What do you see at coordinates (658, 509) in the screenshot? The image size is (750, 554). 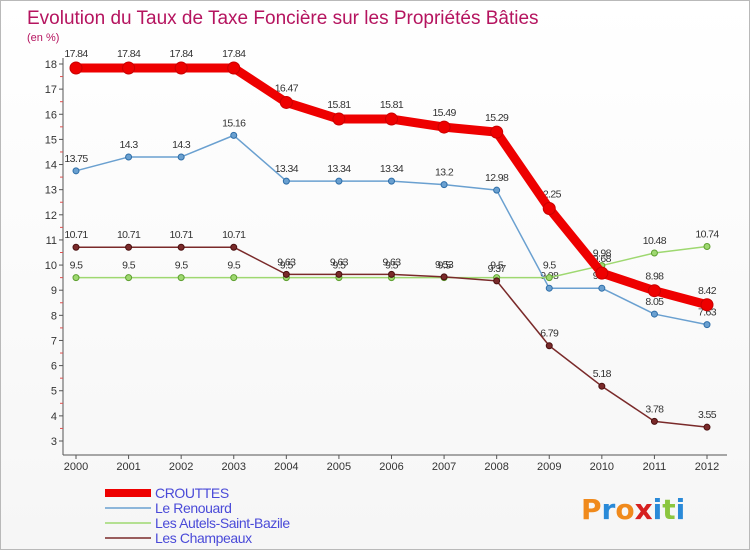 I see `logo-letter: i` at bounding box center [658, 509].